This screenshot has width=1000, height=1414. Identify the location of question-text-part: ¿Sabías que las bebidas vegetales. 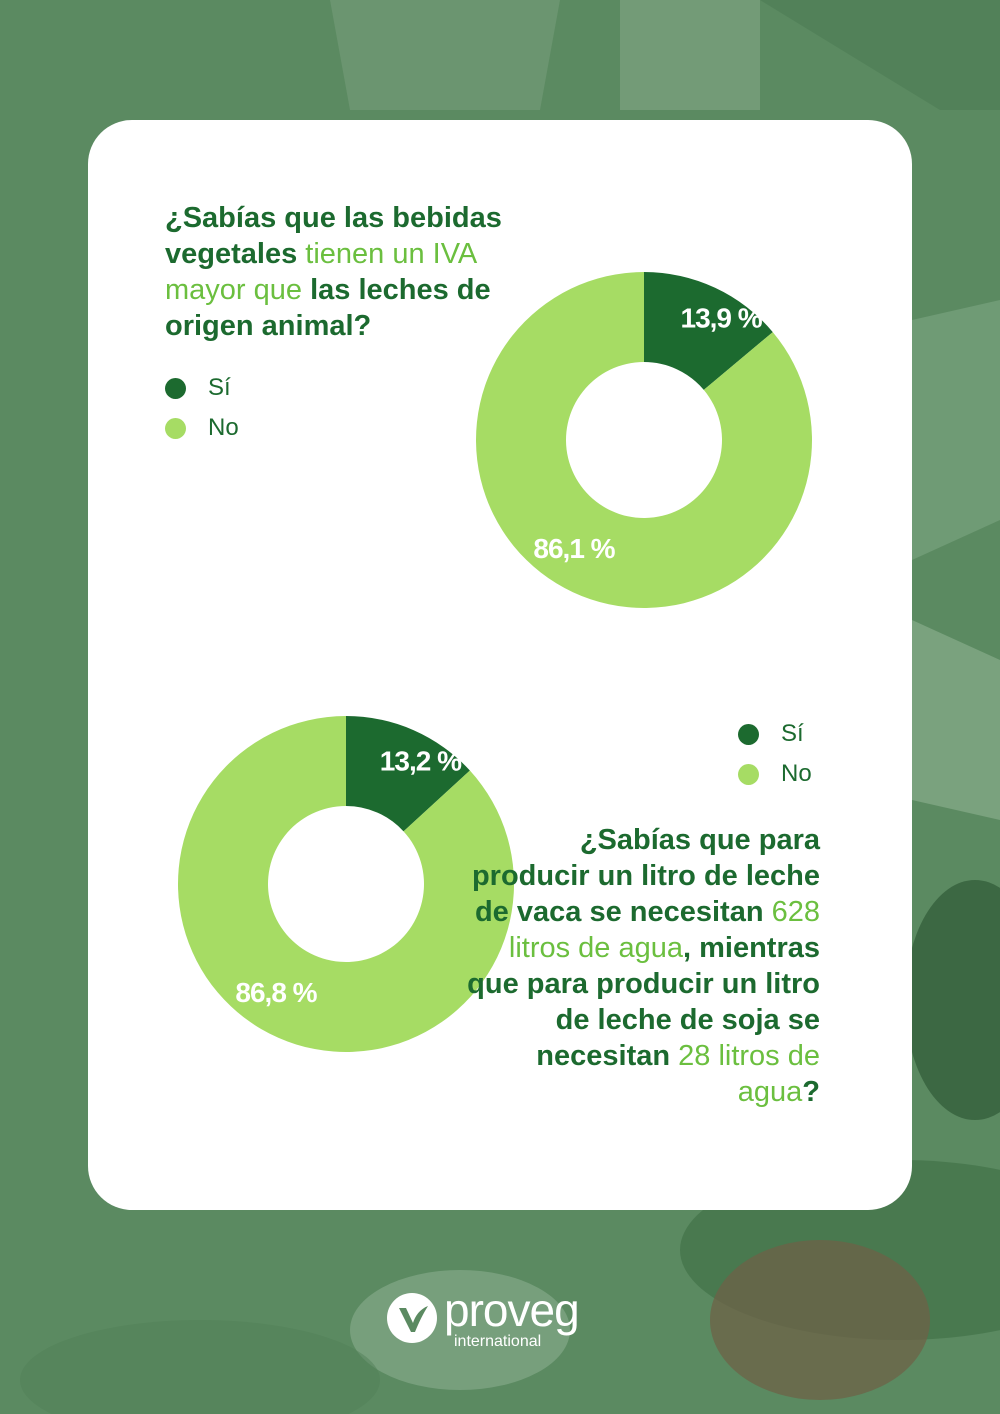
(333, 236).